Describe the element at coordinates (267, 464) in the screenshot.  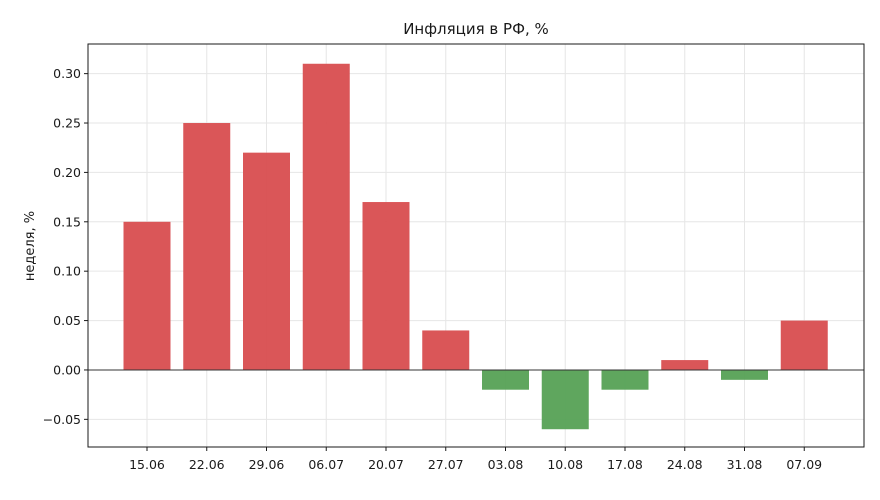
I see `x-tick-label: 29.06` at that location.